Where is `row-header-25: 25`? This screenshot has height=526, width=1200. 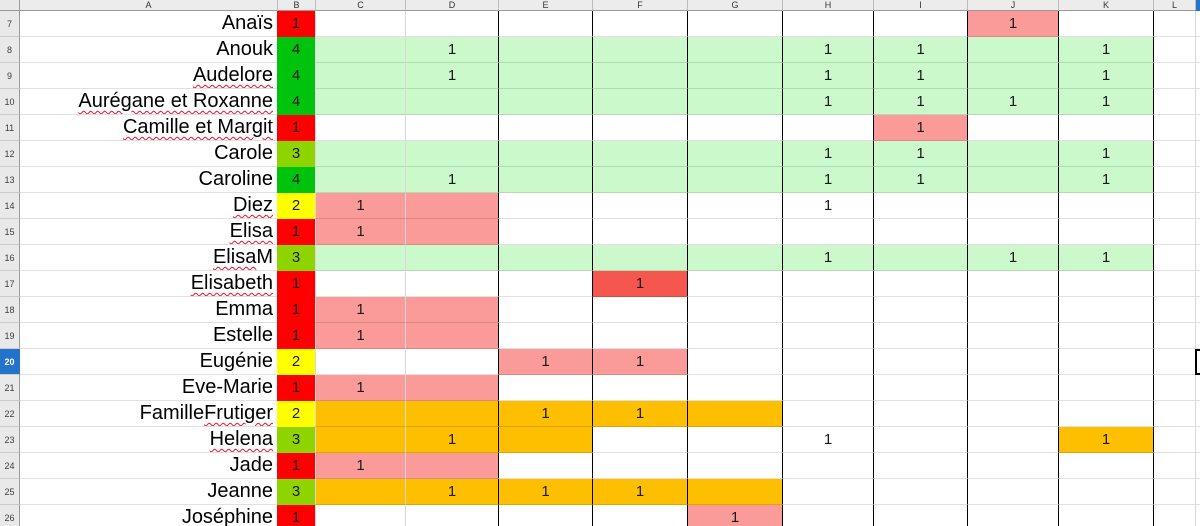
row-header-25: 25 is located at coordinates (10, 492).